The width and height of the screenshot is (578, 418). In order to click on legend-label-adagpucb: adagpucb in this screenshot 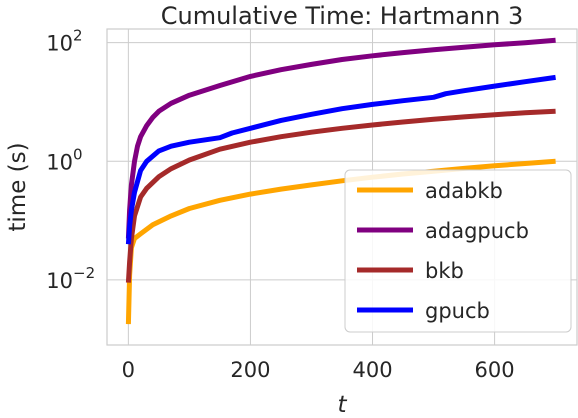, I will do `click(477, 231)`.